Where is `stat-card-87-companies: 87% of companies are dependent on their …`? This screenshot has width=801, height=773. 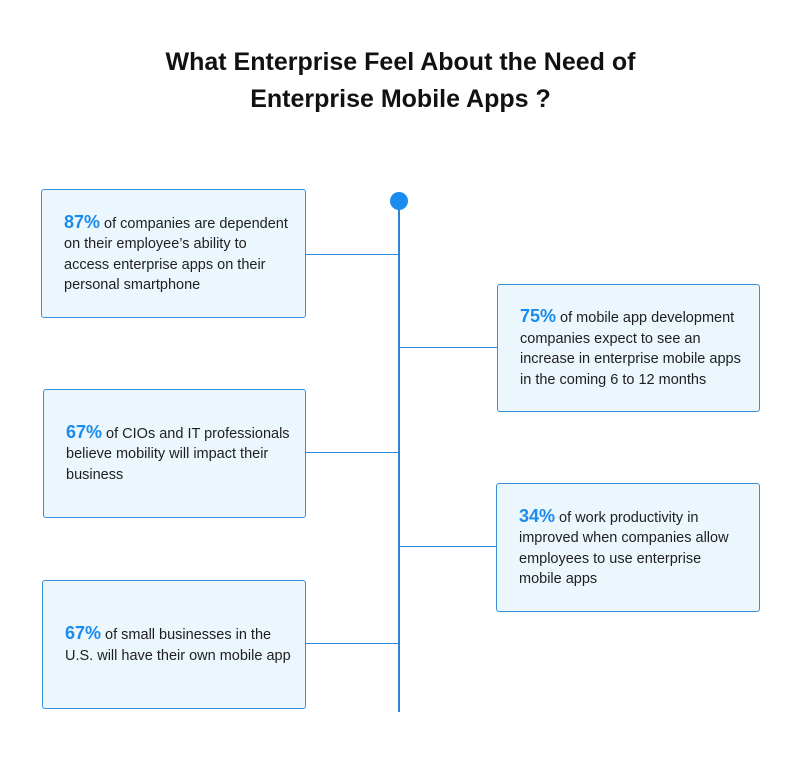 stat-card-87-companies: 87% of companies are dependent on their … is located at coordinates (173, 253).